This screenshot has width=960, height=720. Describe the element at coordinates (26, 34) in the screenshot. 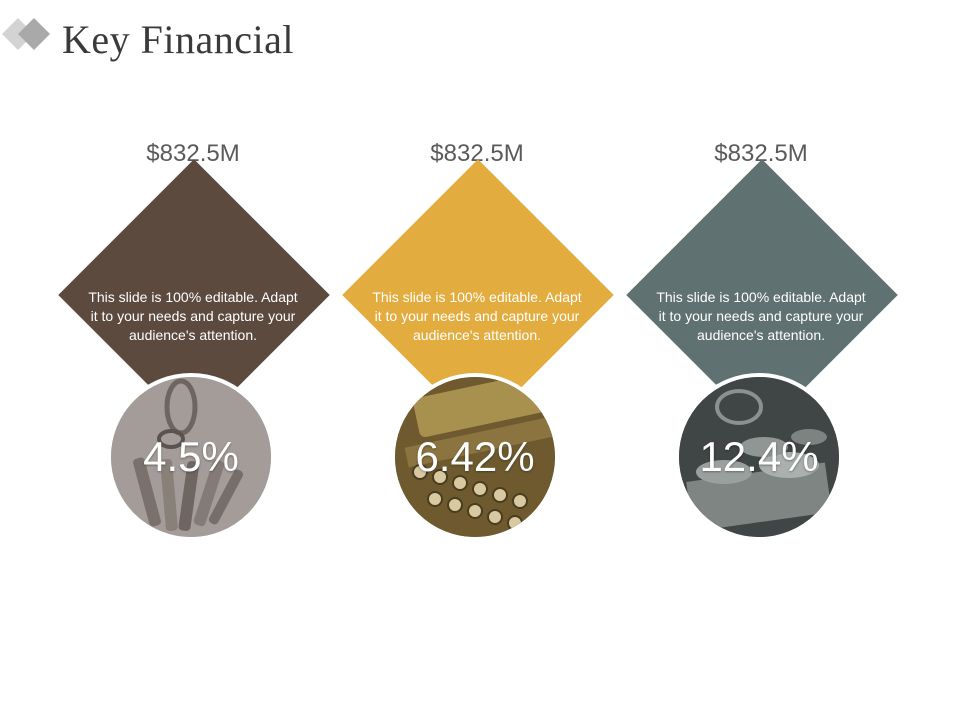

I see `diamond-logo-icon` at that location.